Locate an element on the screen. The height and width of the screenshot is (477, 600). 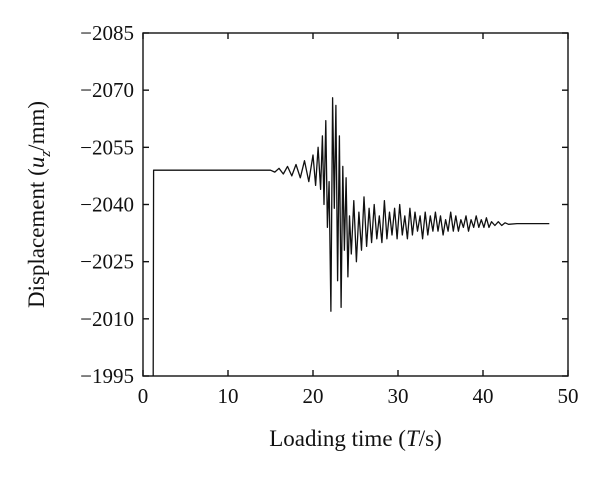
y-tick-label: −2025 is located at coordinates (107, 262).